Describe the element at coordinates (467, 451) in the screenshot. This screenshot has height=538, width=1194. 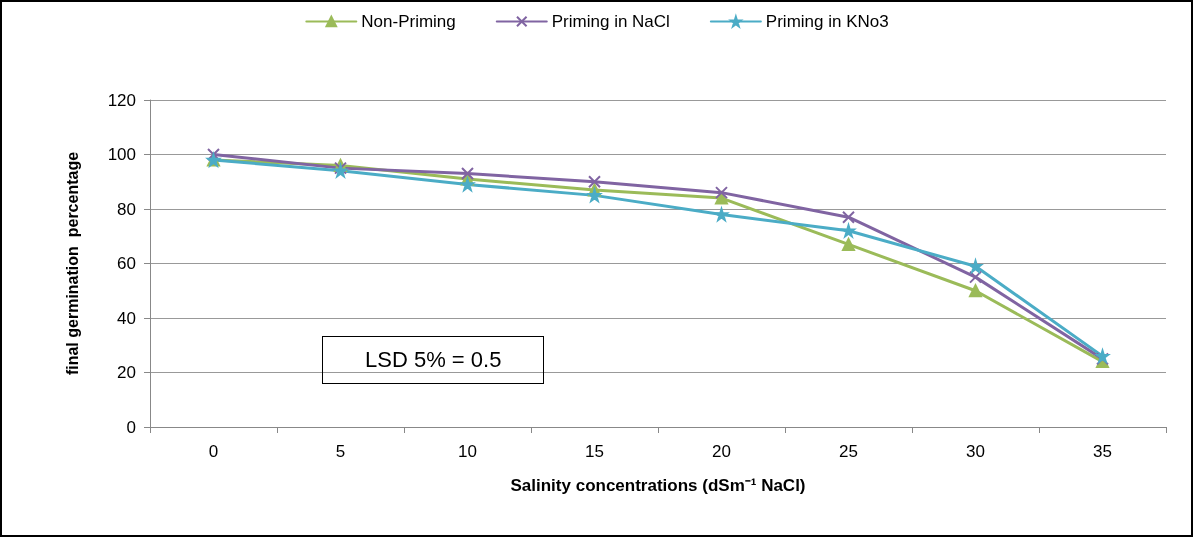
I see `x-tick-label: 10` at that location.